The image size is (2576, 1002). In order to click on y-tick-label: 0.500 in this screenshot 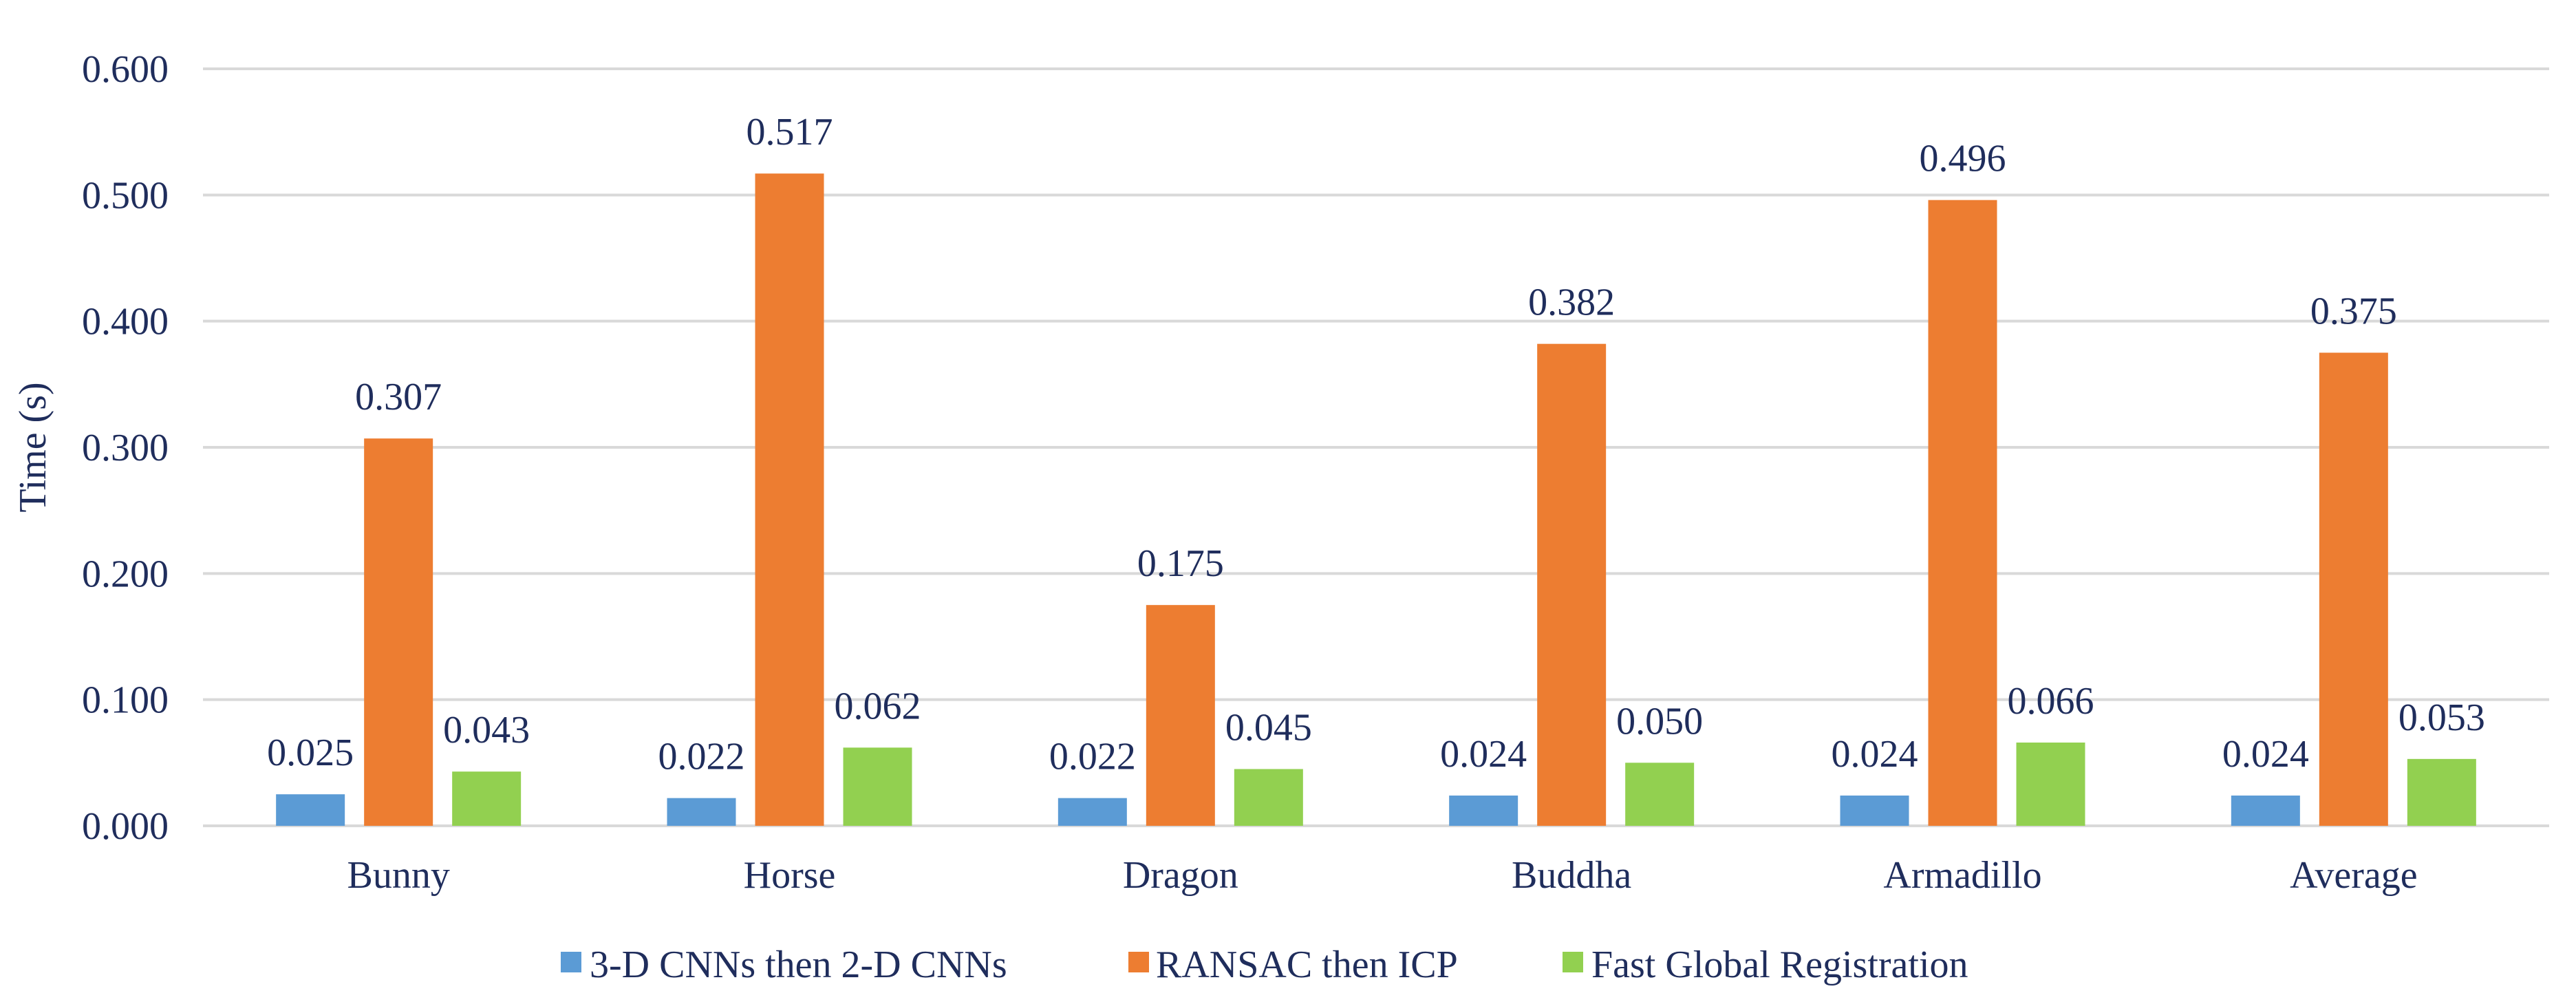, I will do `click(125, 195)`.